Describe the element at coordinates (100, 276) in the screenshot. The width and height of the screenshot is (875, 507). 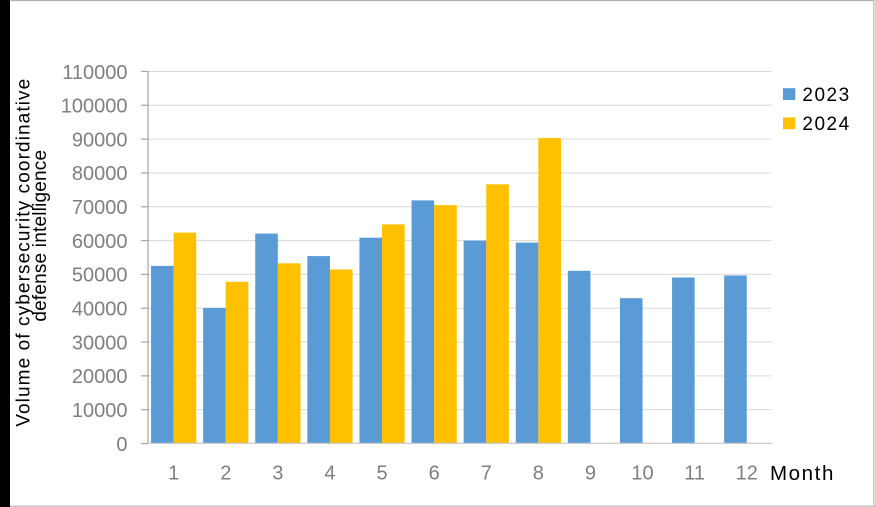
I see `svg-text: 50000` at that location.